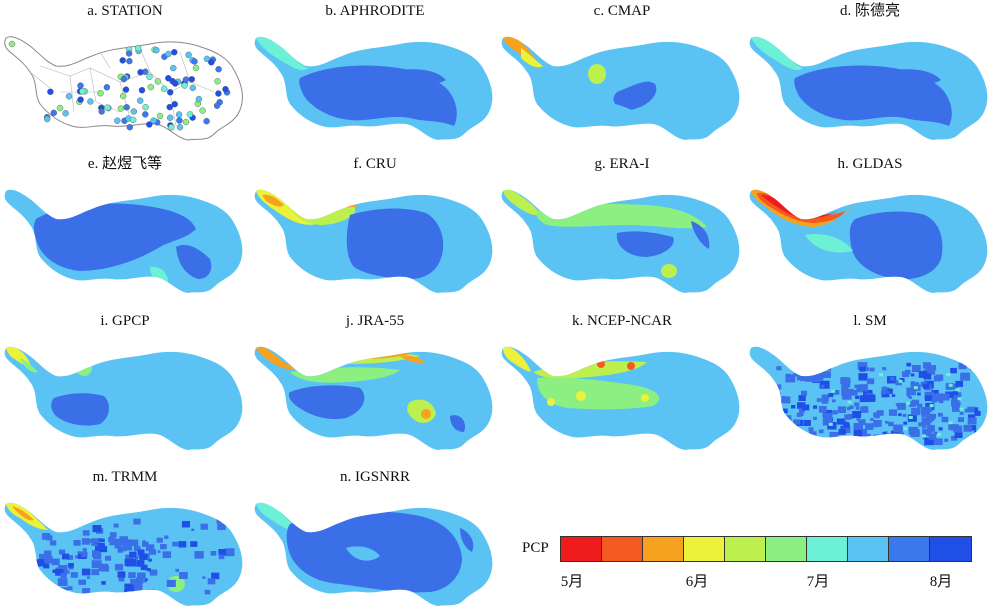 The width and height of the screenshot is (1000, 610). What do you see at coordinates (375, 321) in the screenshot?
I see `panel-title: j. JRA-55` at bounding box center [375, 321].